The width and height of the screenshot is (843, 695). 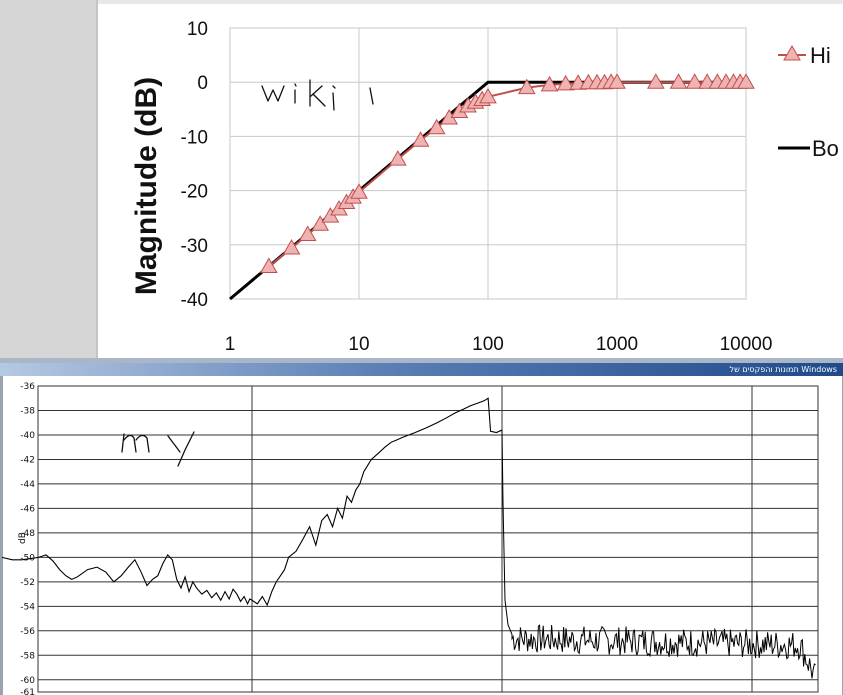 I want to click on y-tick-label: -56, so click(x=27, y=632).